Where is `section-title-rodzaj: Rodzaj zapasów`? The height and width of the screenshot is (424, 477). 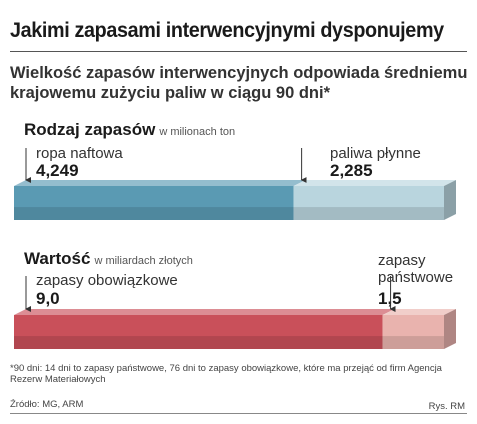 section-title-rodzaj: Rodzaj zapasów is located at coordinates (90, 129).